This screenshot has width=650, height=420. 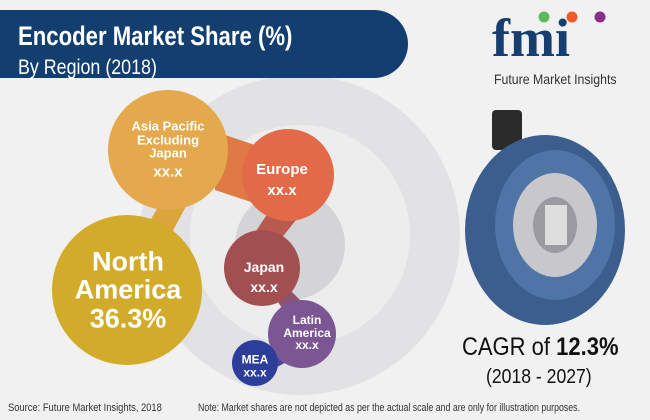 What do you see at coordinates (307, 320) in the screenshot?
I see `region-name-line: Latin` at bounding box center [307, 320].